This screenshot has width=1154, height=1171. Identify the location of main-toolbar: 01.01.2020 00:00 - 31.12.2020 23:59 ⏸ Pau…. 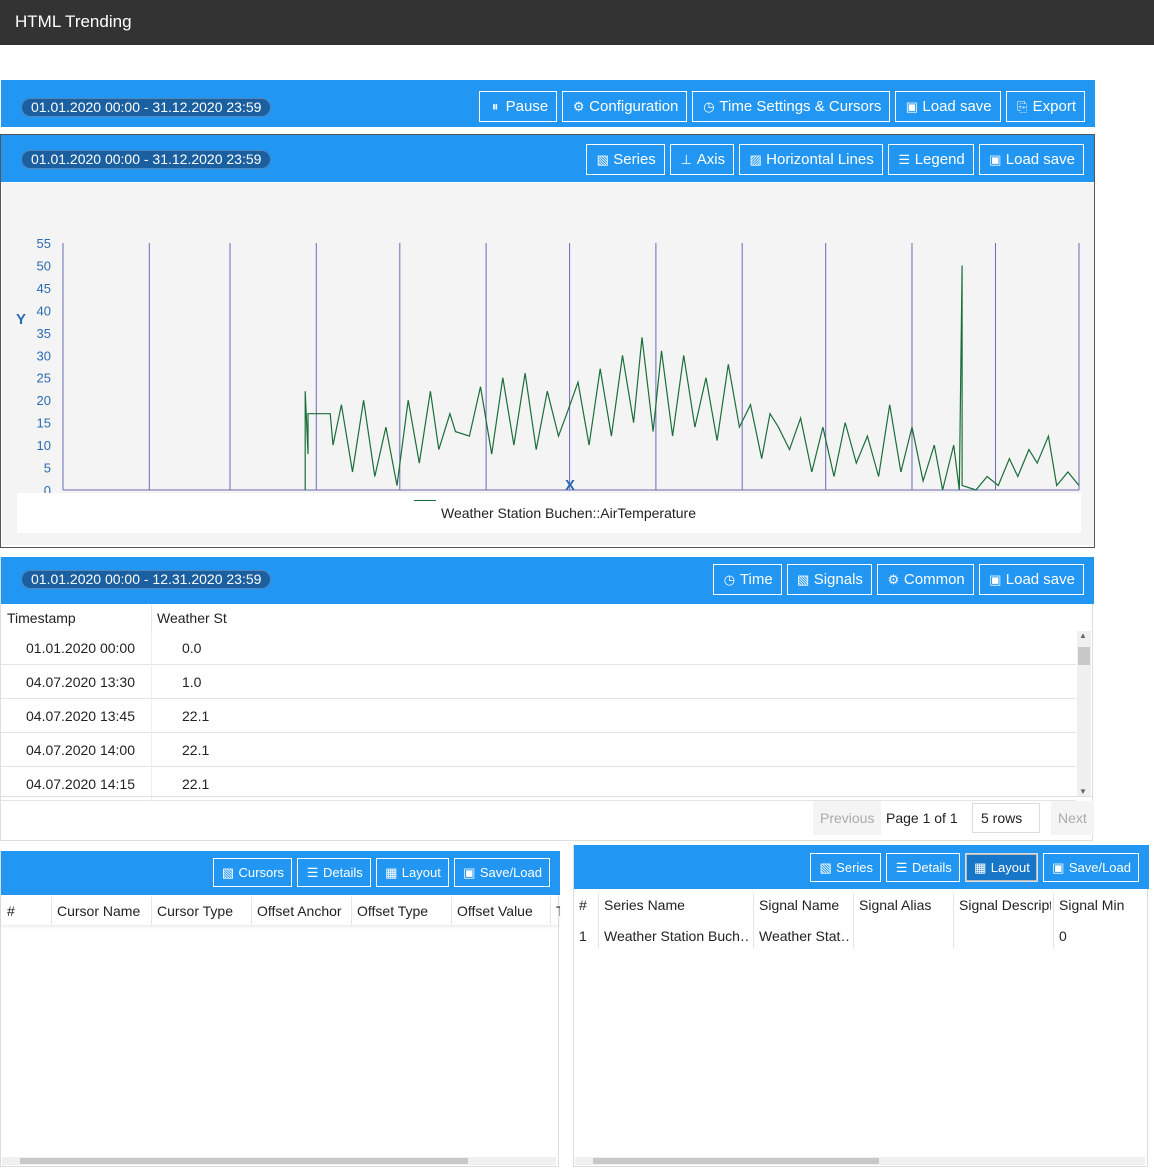
(548, 103).